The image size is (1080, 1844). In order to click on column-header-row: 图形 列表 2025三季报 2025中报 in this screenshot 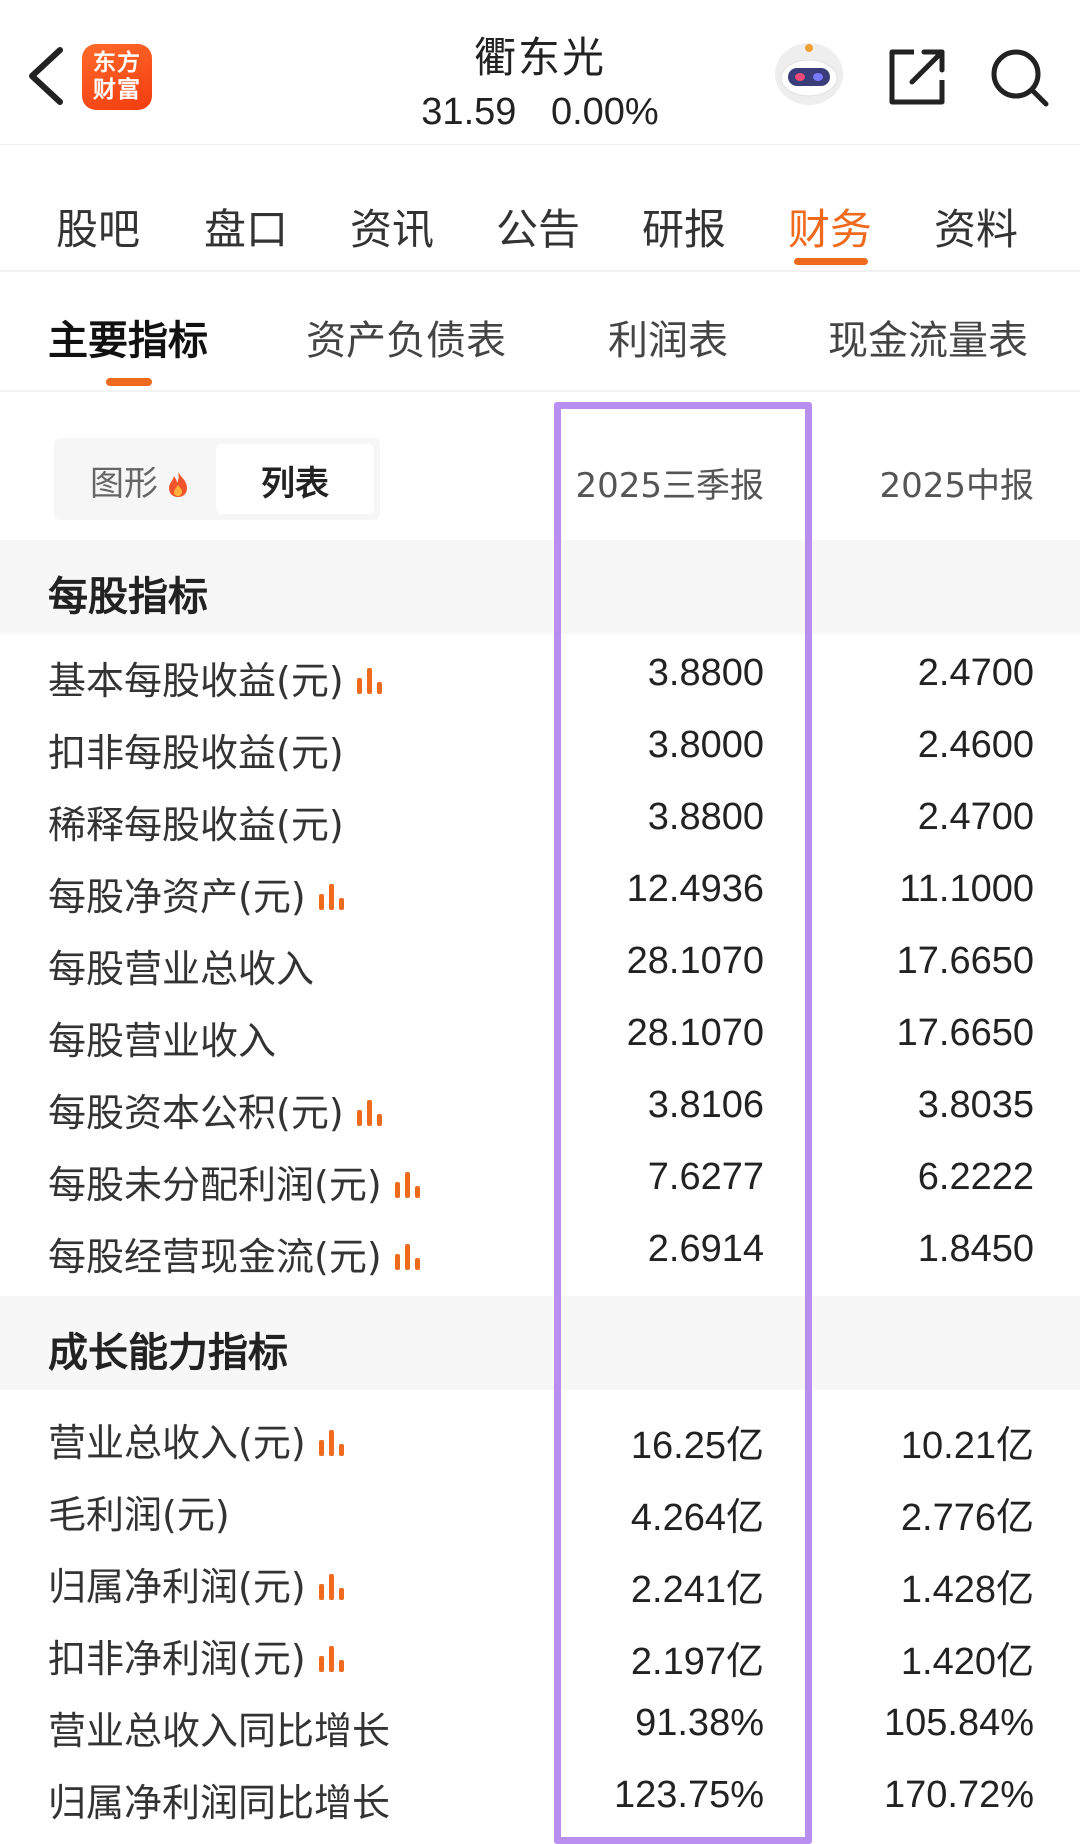, I will do `click(540, 466)`.